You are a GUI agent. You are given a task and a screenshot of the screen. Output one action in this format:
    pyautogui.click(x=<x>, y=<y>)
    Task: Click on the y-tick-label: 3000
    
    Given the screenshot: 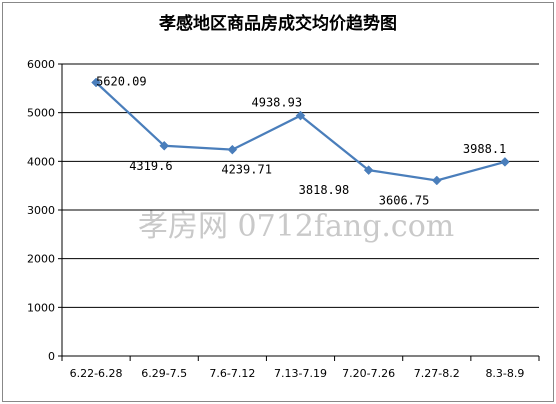 What is the action you would take?
    pyautogui.click(x=41, y=210)
    